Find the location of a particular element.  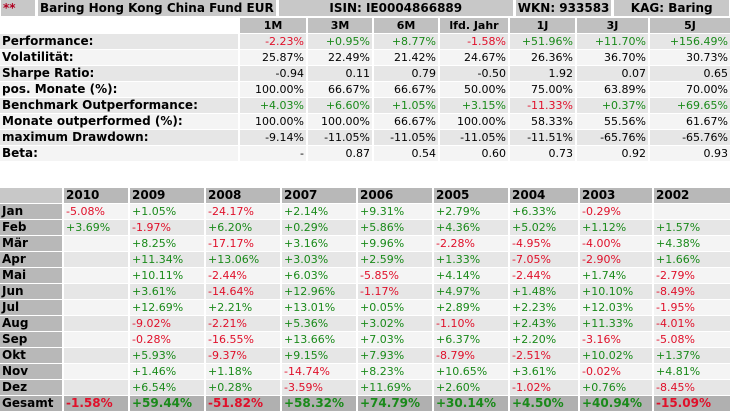

stat-value: 100.00% is located at coordinates (474, 121).